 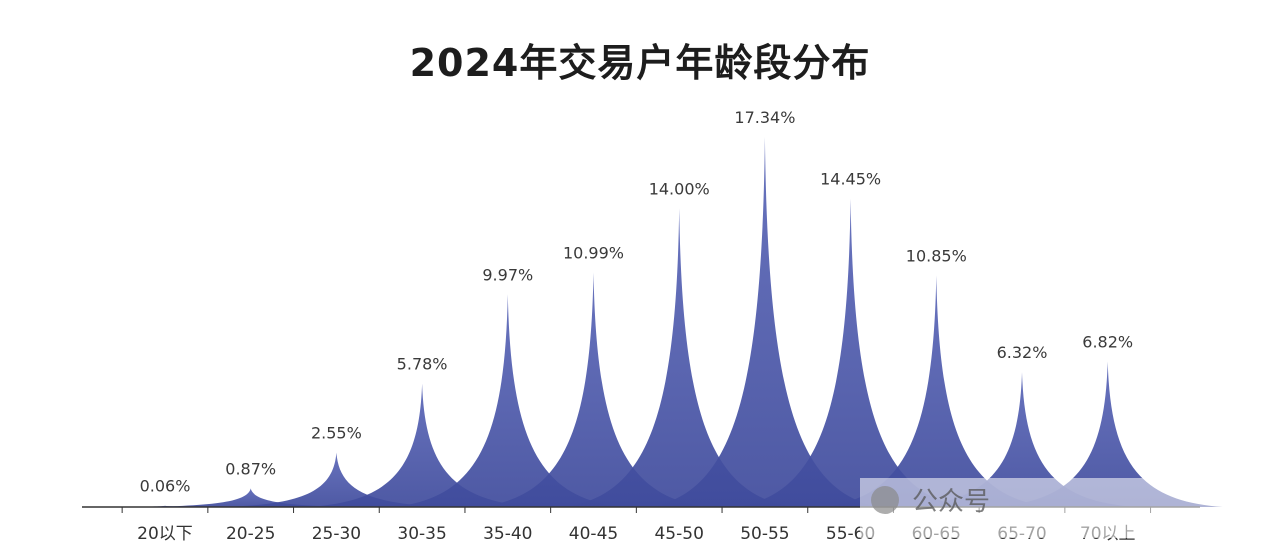 I want to click on value-label: 2.55%, so click(x=336, y=433).